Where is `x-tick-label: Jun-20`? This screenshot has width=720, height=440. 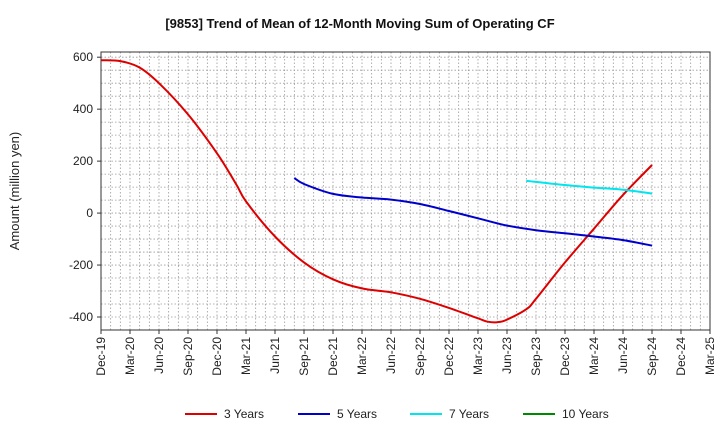 x-tick-label: Jun-20 is located at coordinates (159, 355).